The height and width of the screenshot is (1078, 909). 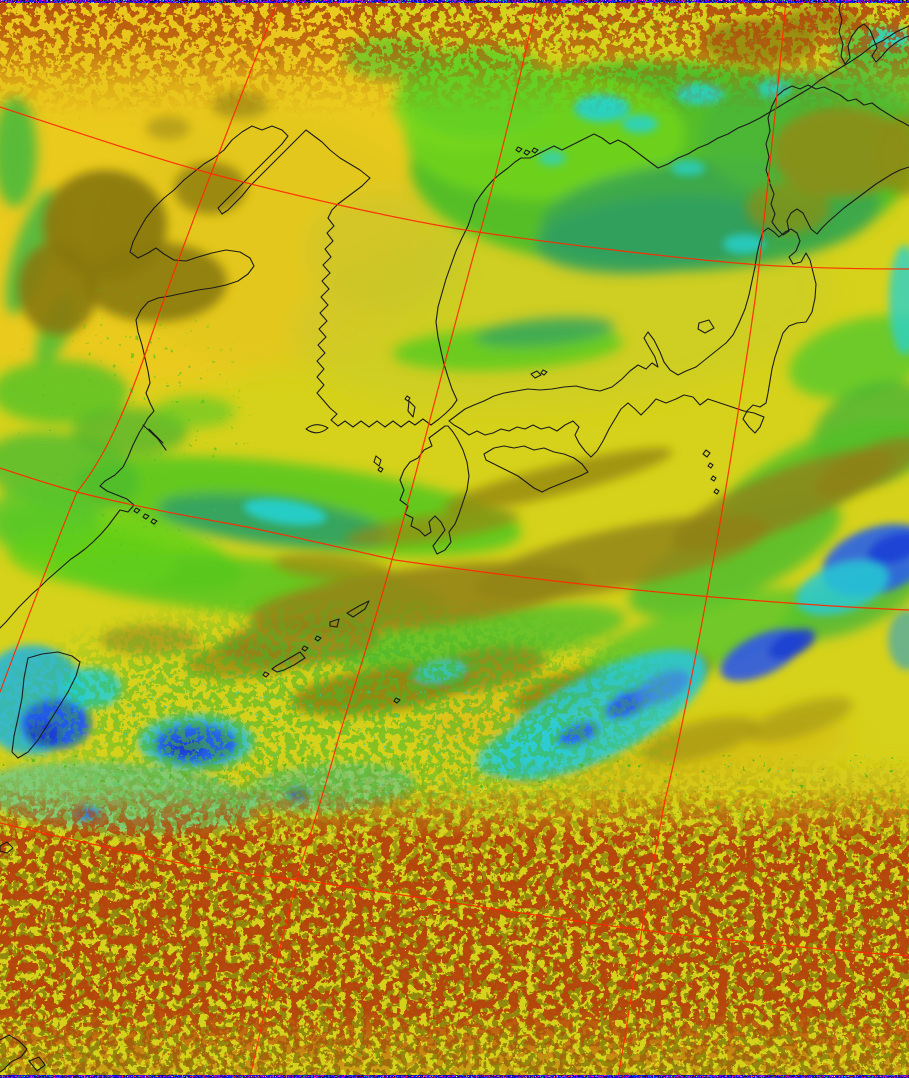 What do you see at coordinates (454, 1) in the screenshot?
I see `scanline-noise-strip` at bounding box center [454, 1].